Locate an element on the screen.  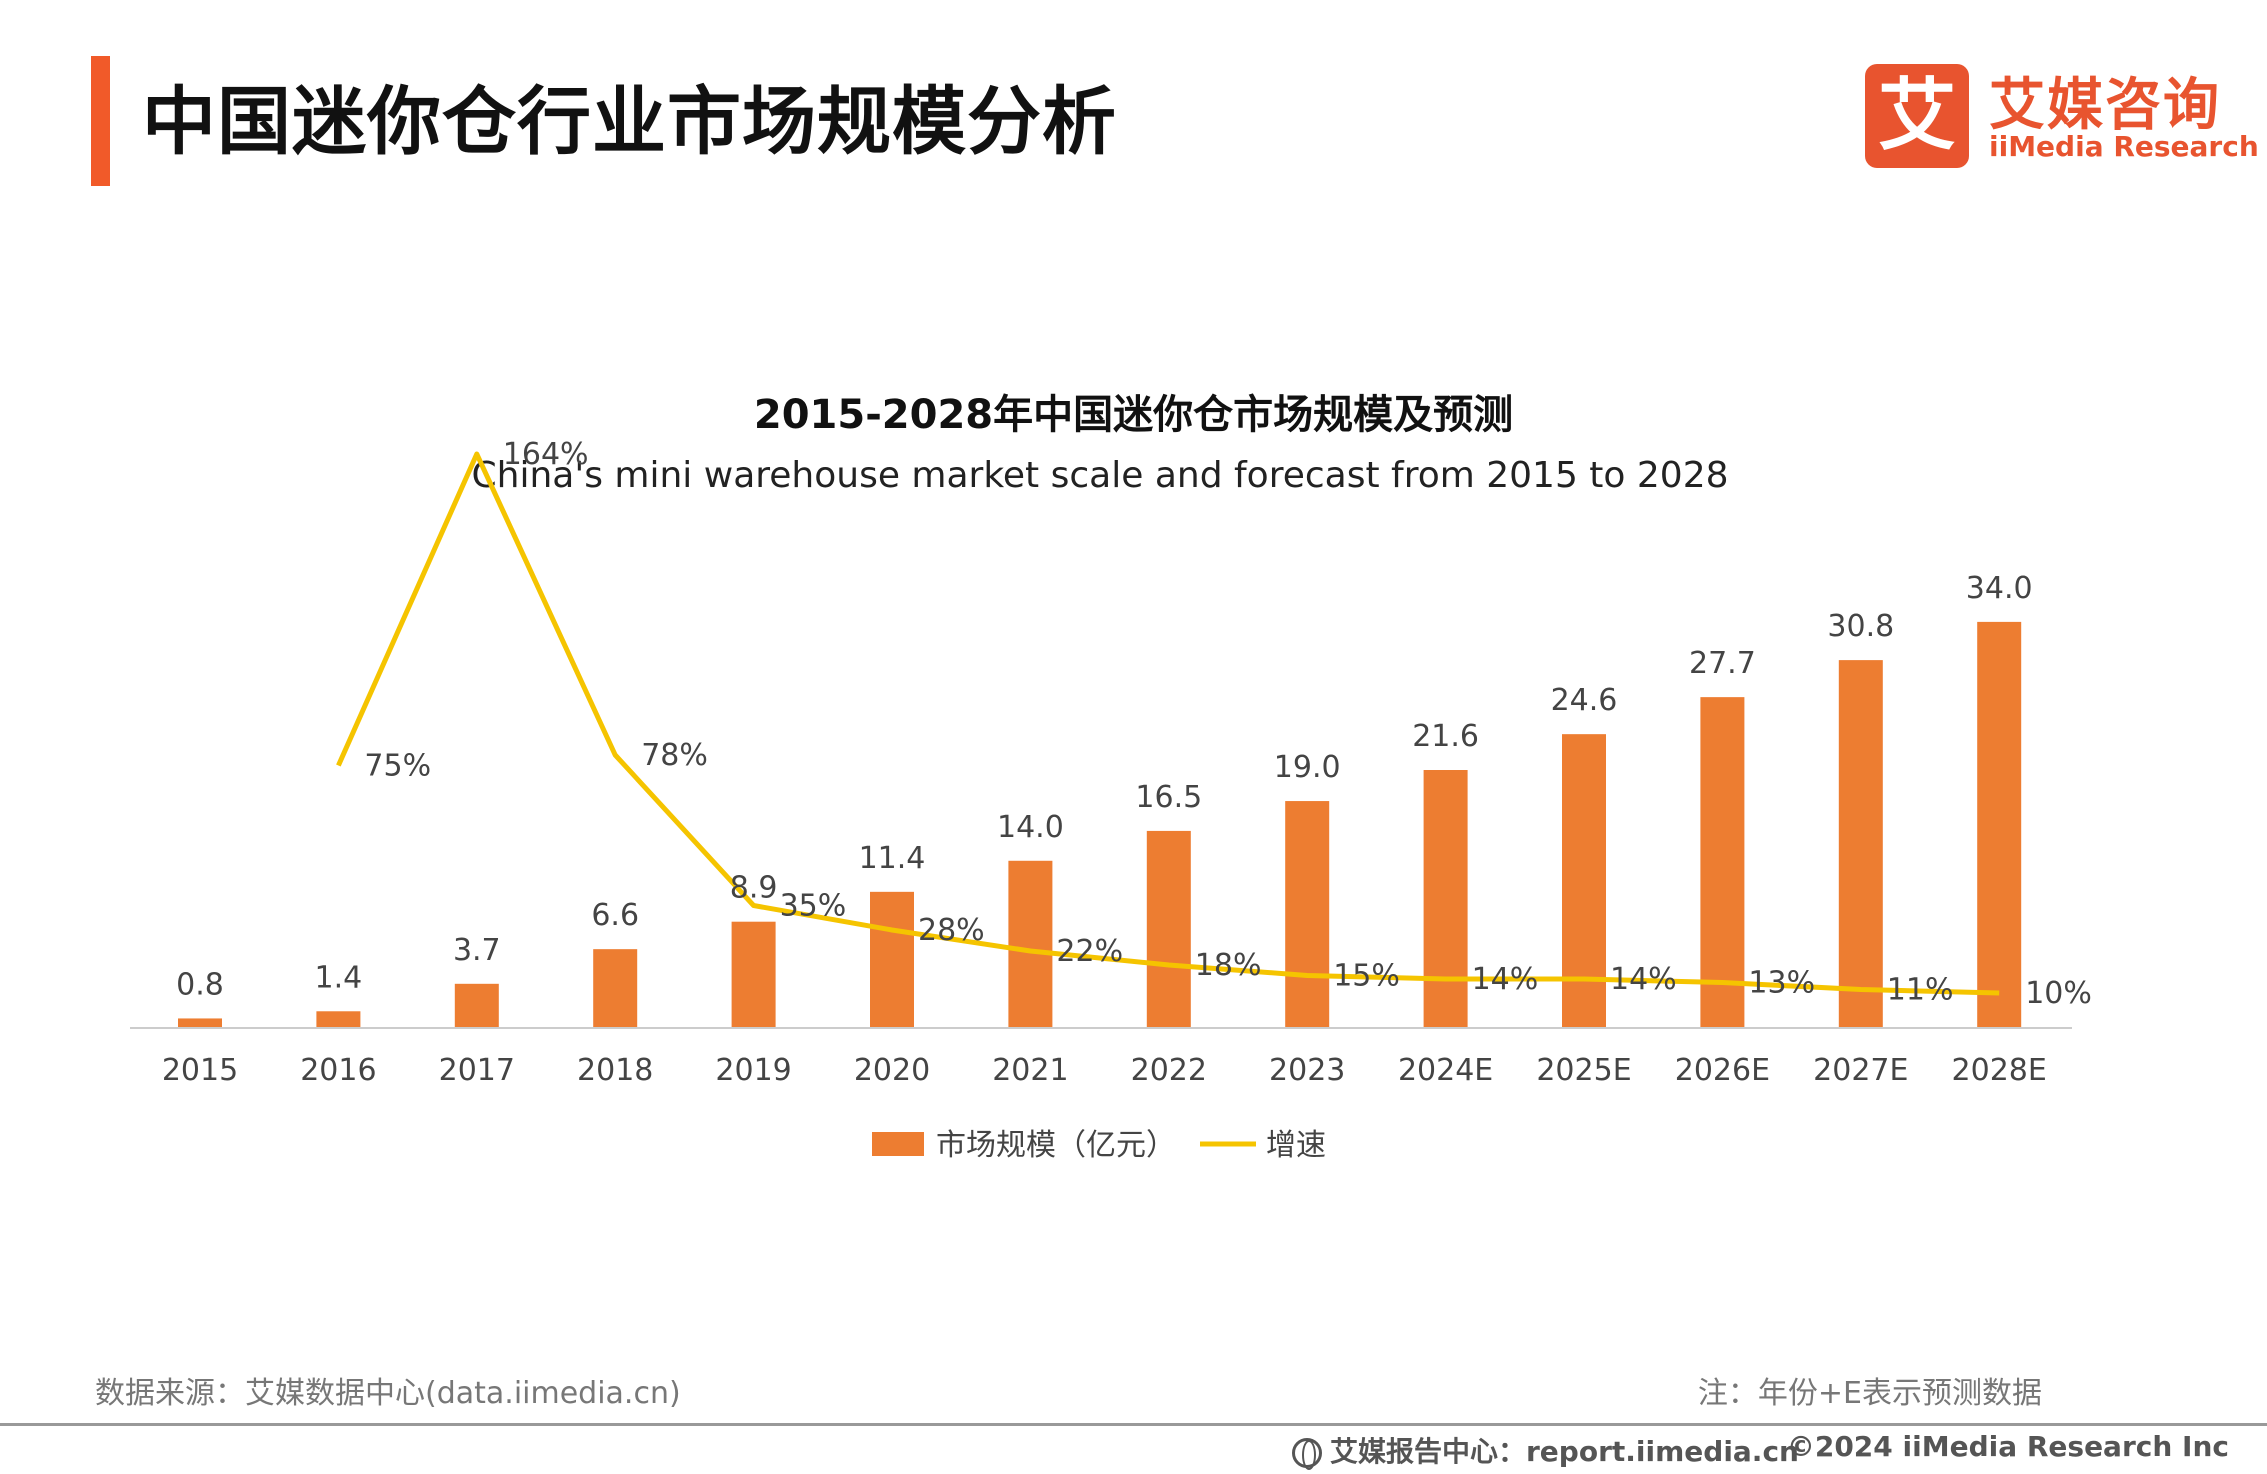
bar-2017 is located at coordinates (476, 1005).